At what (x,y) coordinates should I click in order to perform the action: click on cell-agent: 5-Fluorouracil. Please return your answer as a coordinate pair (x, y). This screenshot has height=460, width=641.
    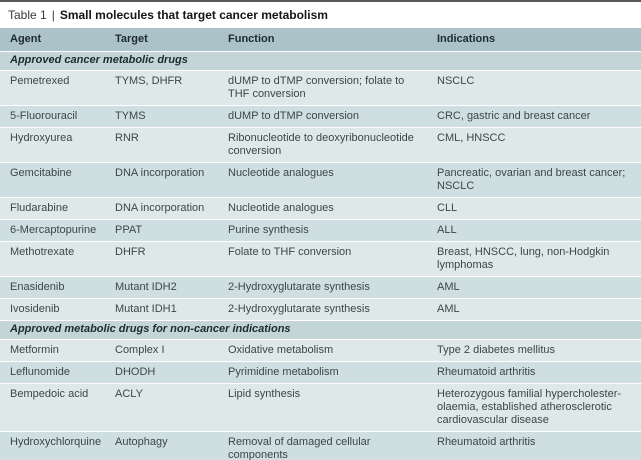
    Looking at the image, I should click on (57, 116).